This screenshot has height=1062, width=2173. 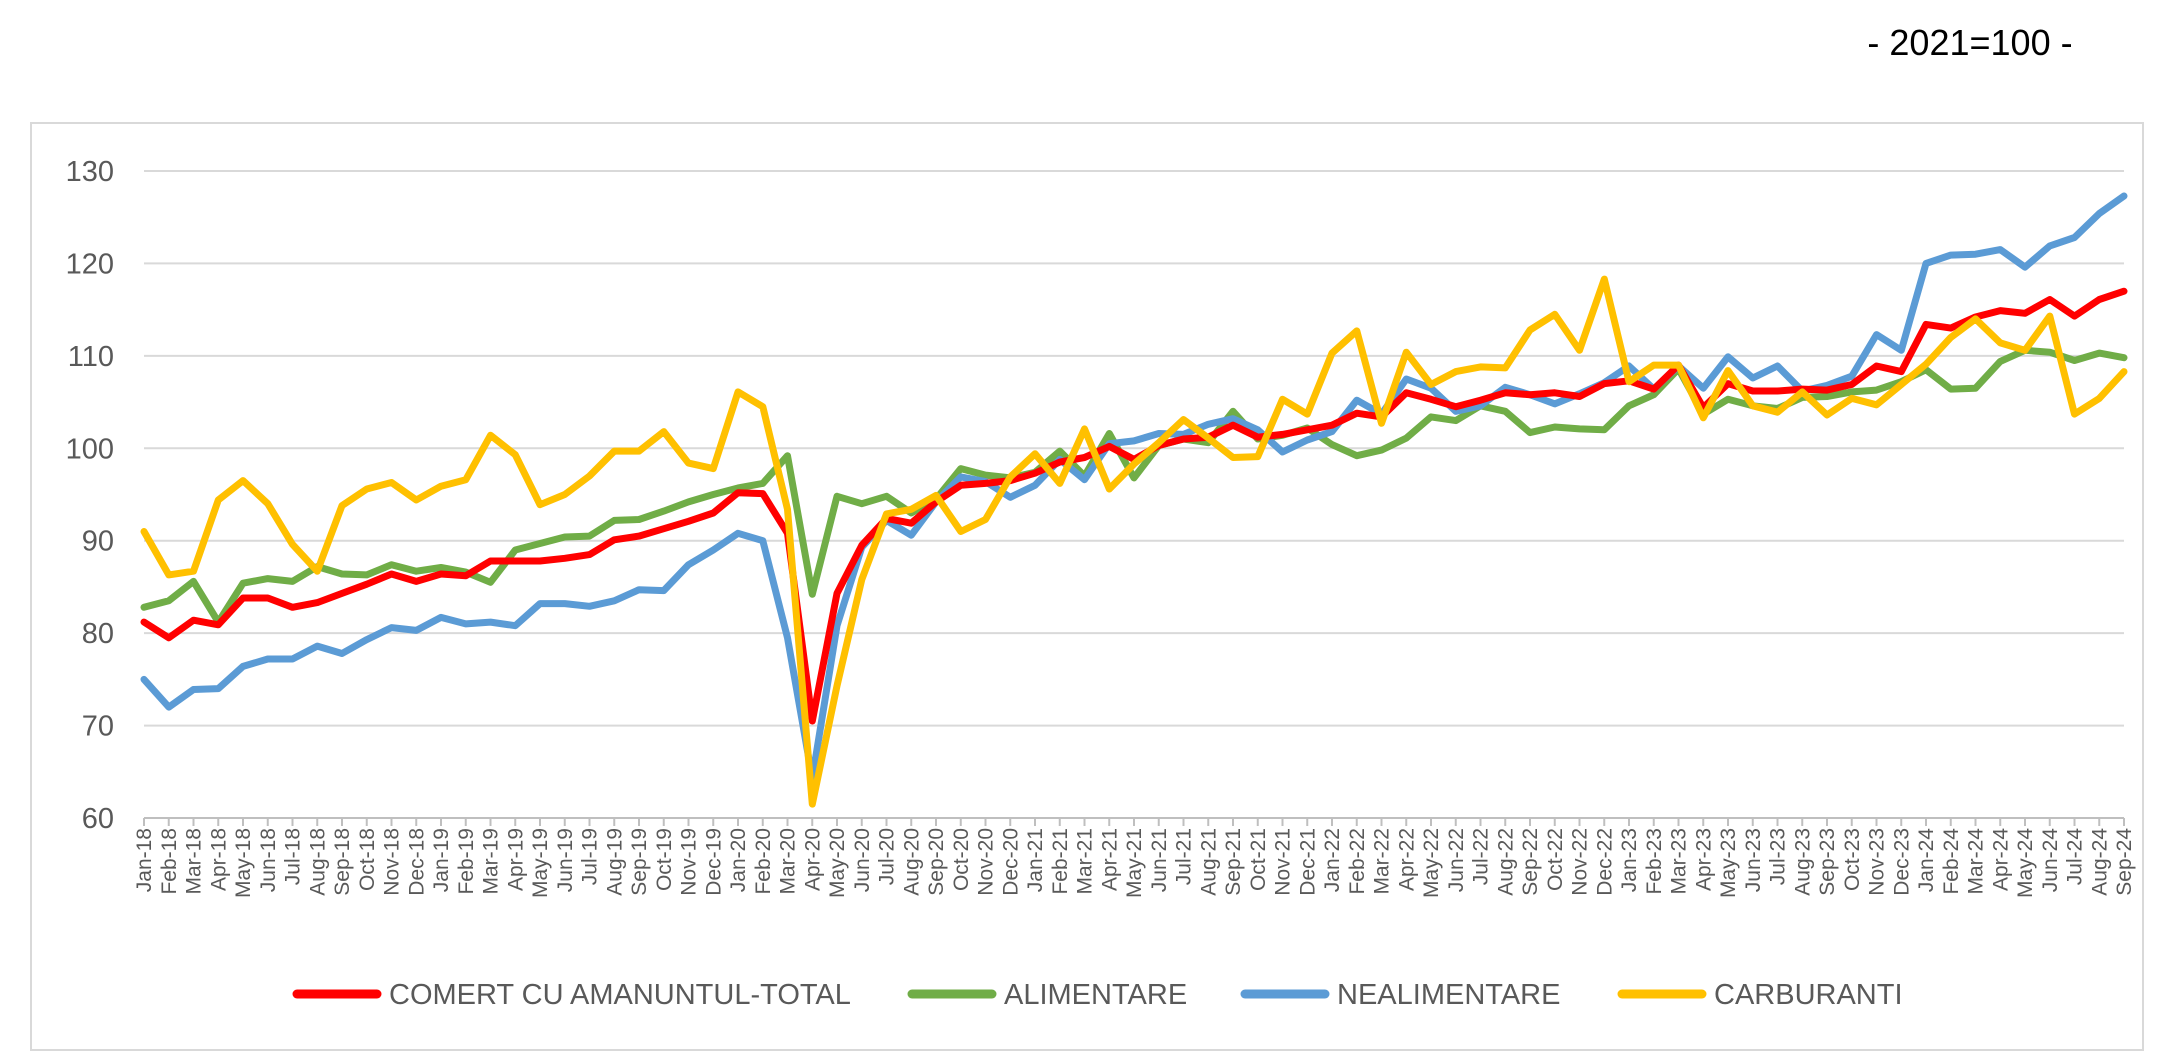 I want to click on y-tick-label: 120, so click(x=90, y=264).